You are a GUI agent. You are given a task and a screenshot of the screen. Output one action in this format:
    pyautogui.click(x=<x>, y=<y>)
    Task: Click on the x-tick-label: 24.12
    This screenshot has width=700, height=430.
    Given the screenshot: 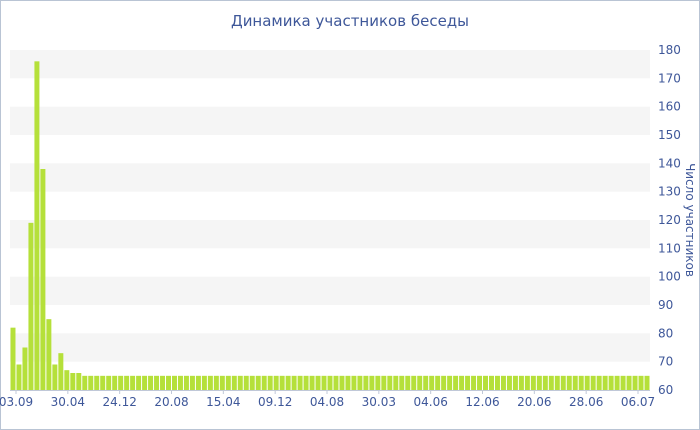 What is the action you would take?
    pyautogui.click(x=119, y=402)
    